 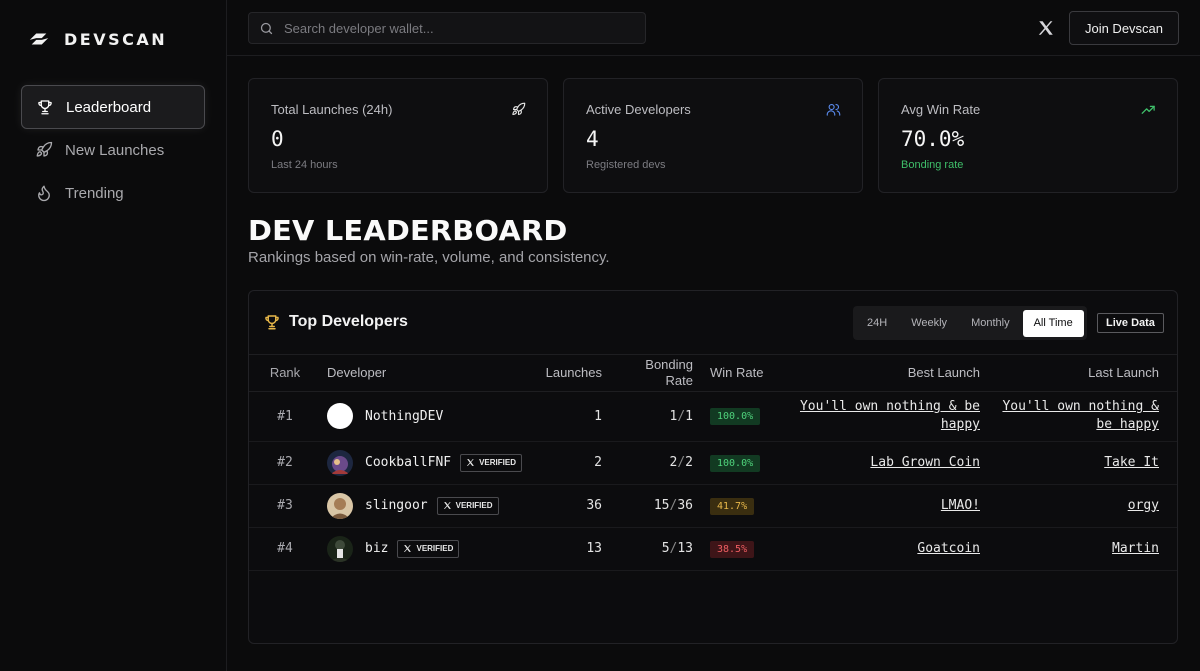 I want to click on stat-subtext: Bonding rate, so click(x=932, y=165).